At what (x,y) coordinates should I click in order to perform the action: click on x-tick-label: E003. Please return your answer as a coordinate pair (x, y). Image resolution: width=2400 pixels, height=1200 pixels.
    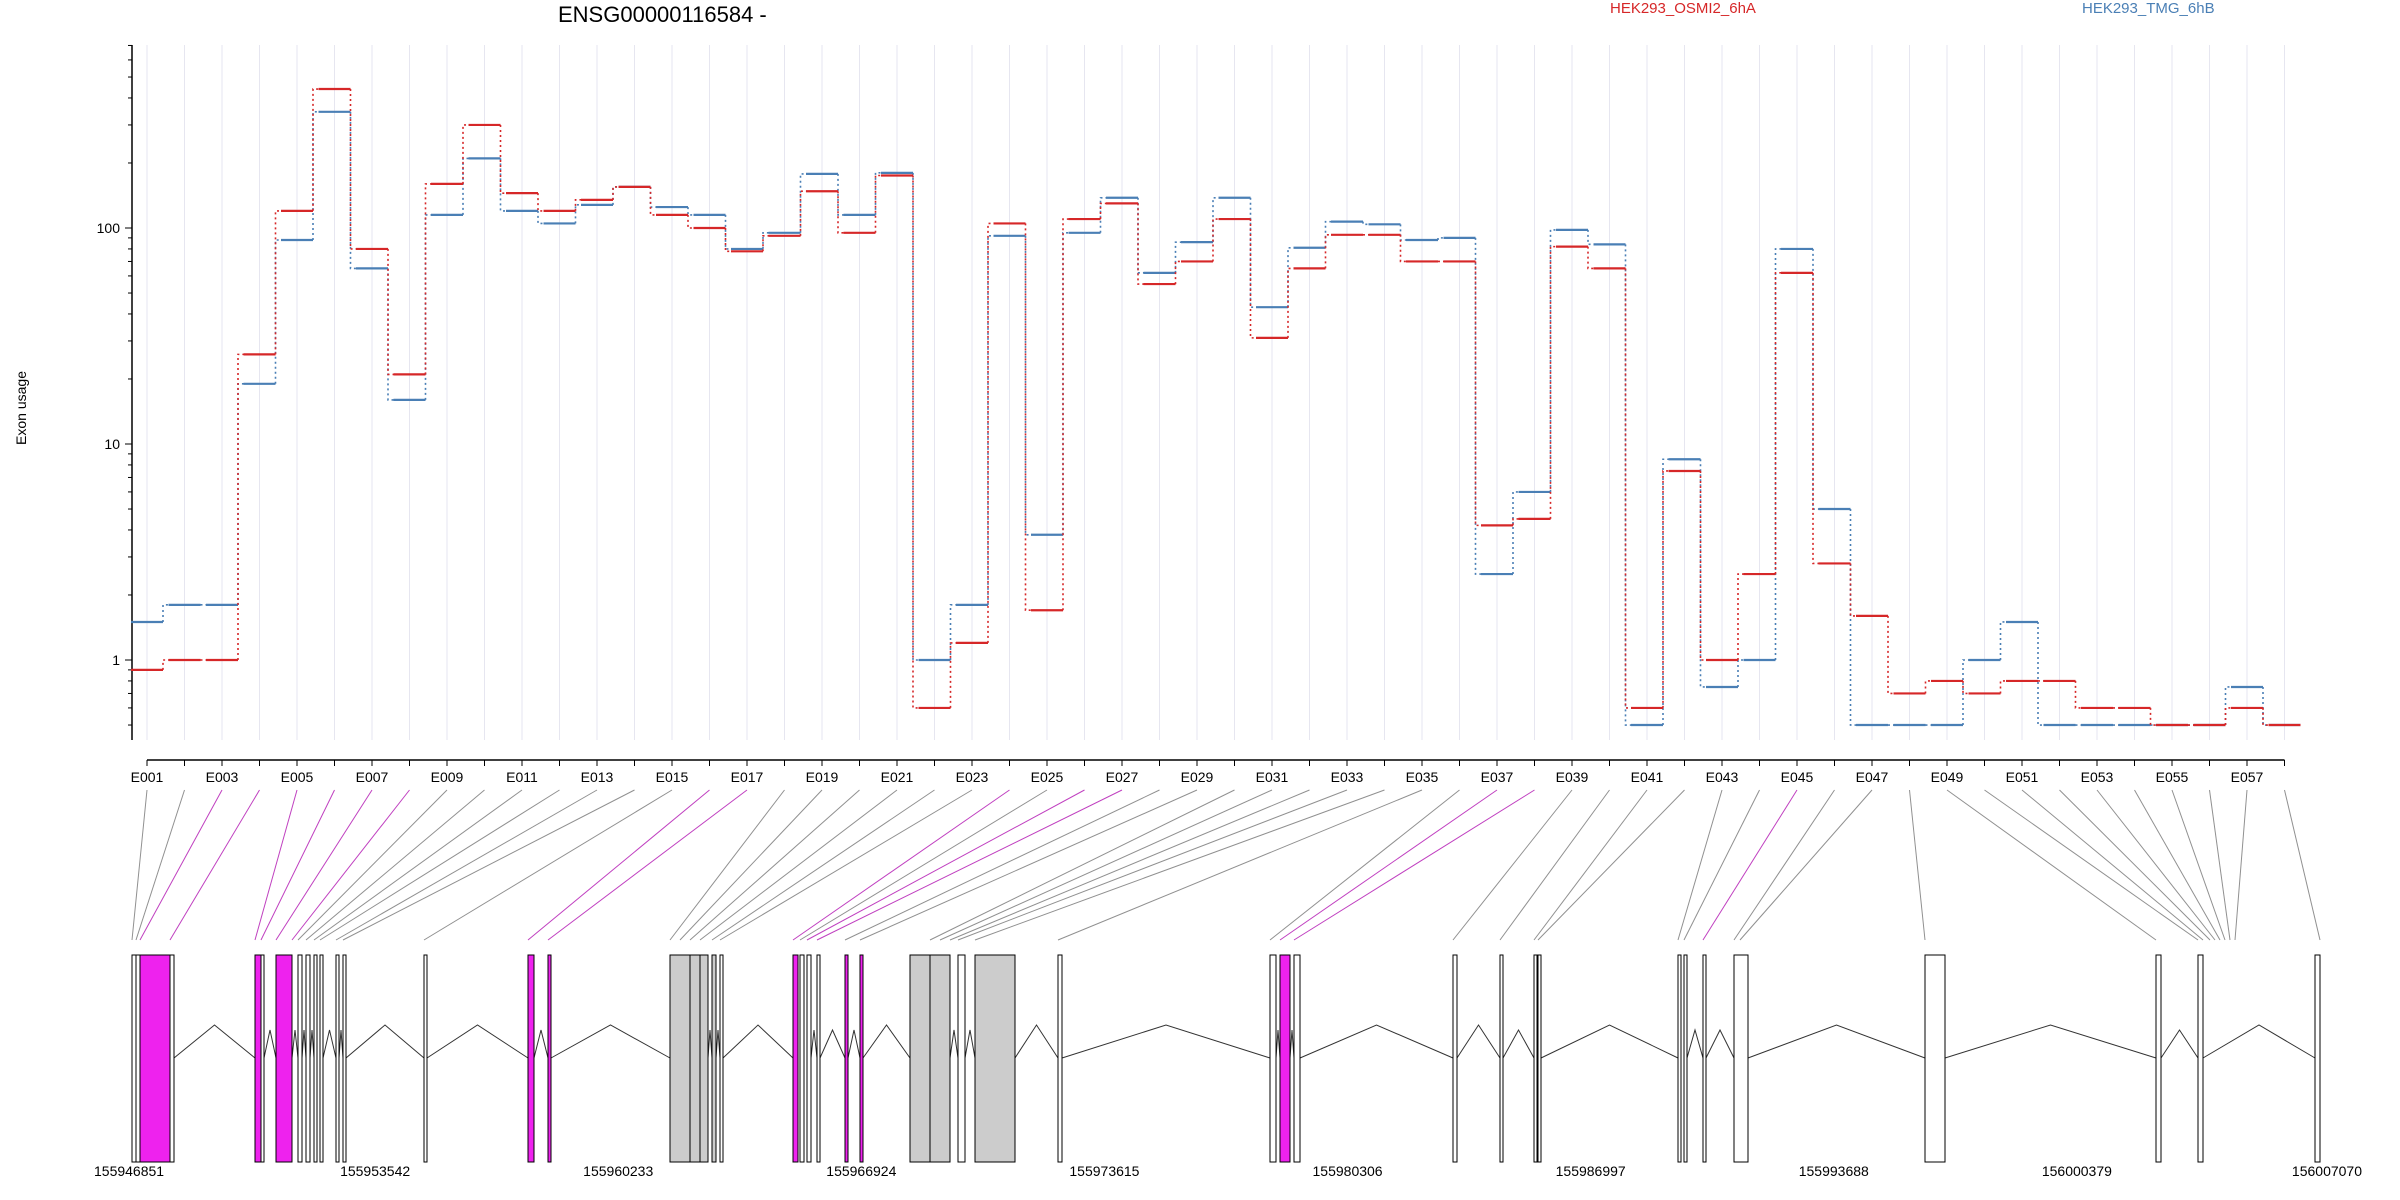
    Looking at the image, I should click on (222, 777).